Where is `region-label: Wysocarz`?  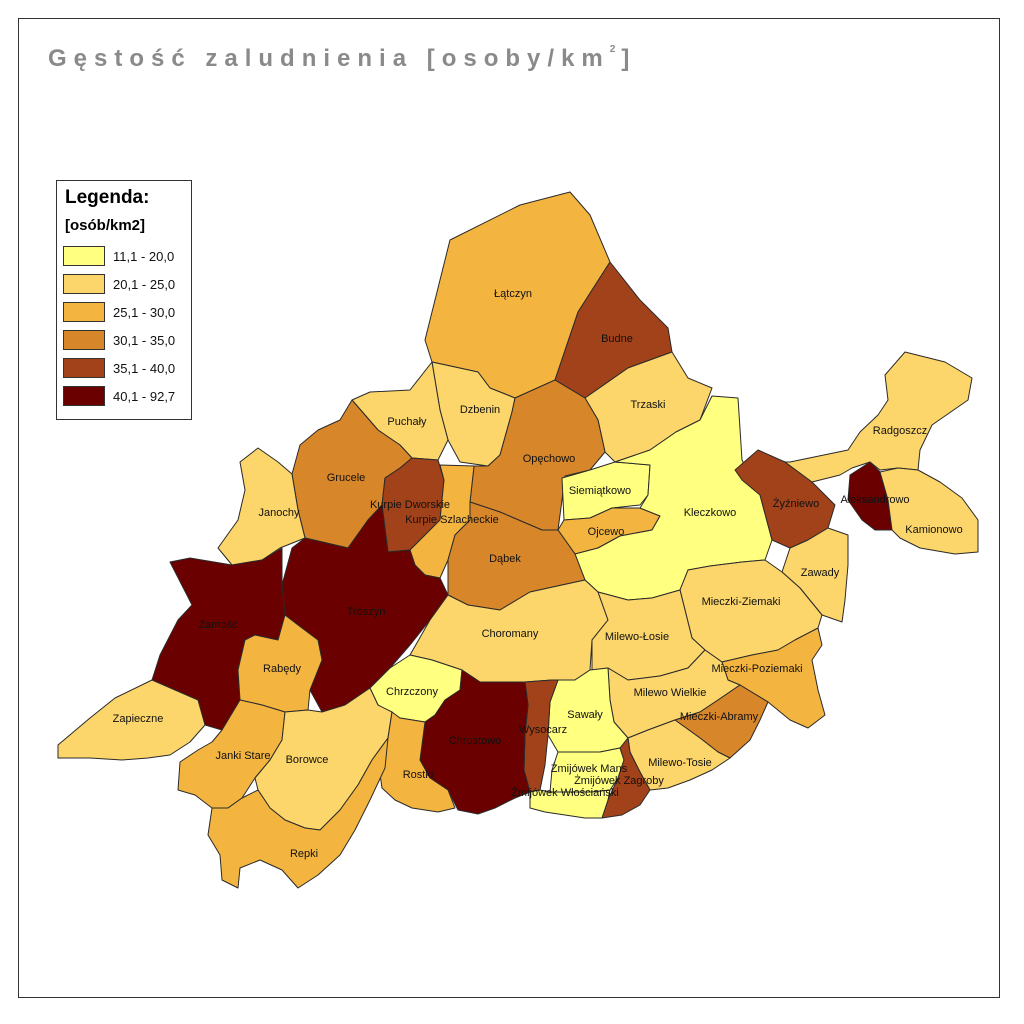 region-label: Wysocarz is located at coordinates (543, 730).